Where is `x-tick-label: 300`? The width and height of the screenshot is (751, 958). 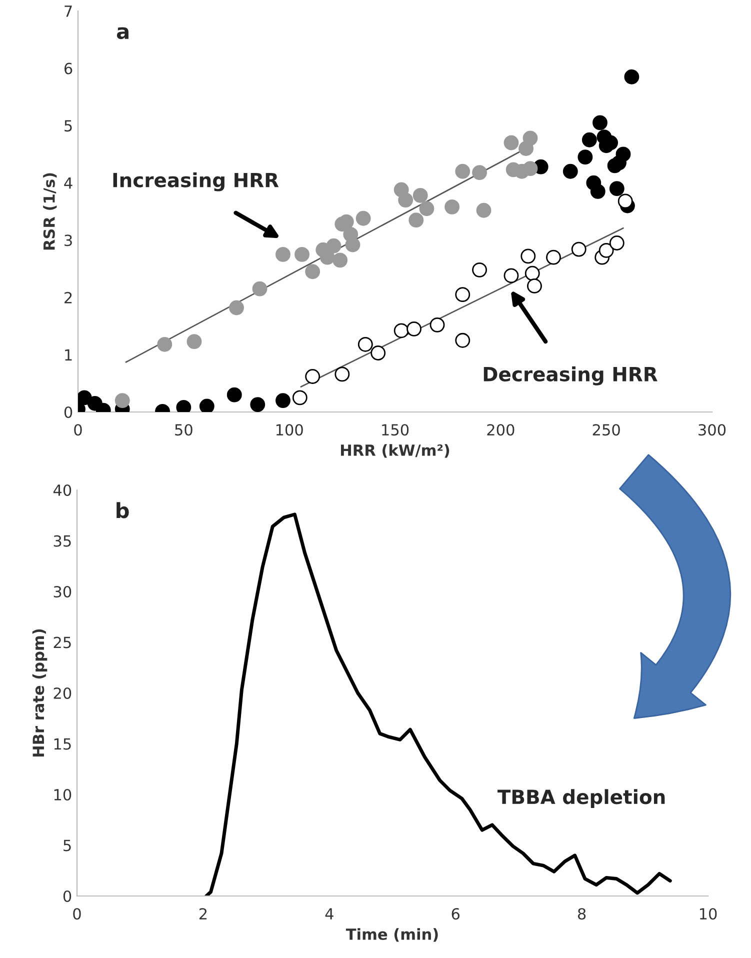 x-tick-label: 300 is located at coordinates (712, 430).